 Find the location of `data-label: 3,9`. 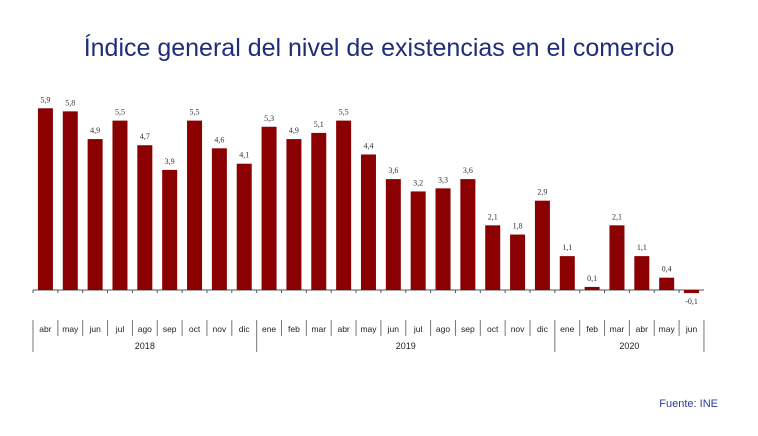

data-label: 3,9 is located at coordinates (170, 161).